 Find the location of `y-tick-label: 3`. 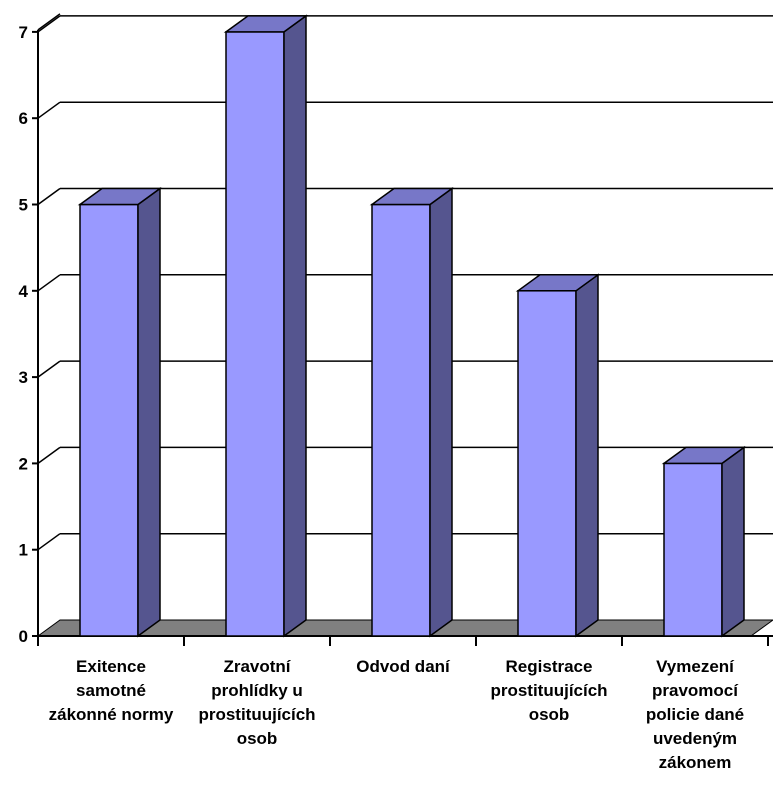

y-tick-label: 3 is located at coordinates (23, 377).